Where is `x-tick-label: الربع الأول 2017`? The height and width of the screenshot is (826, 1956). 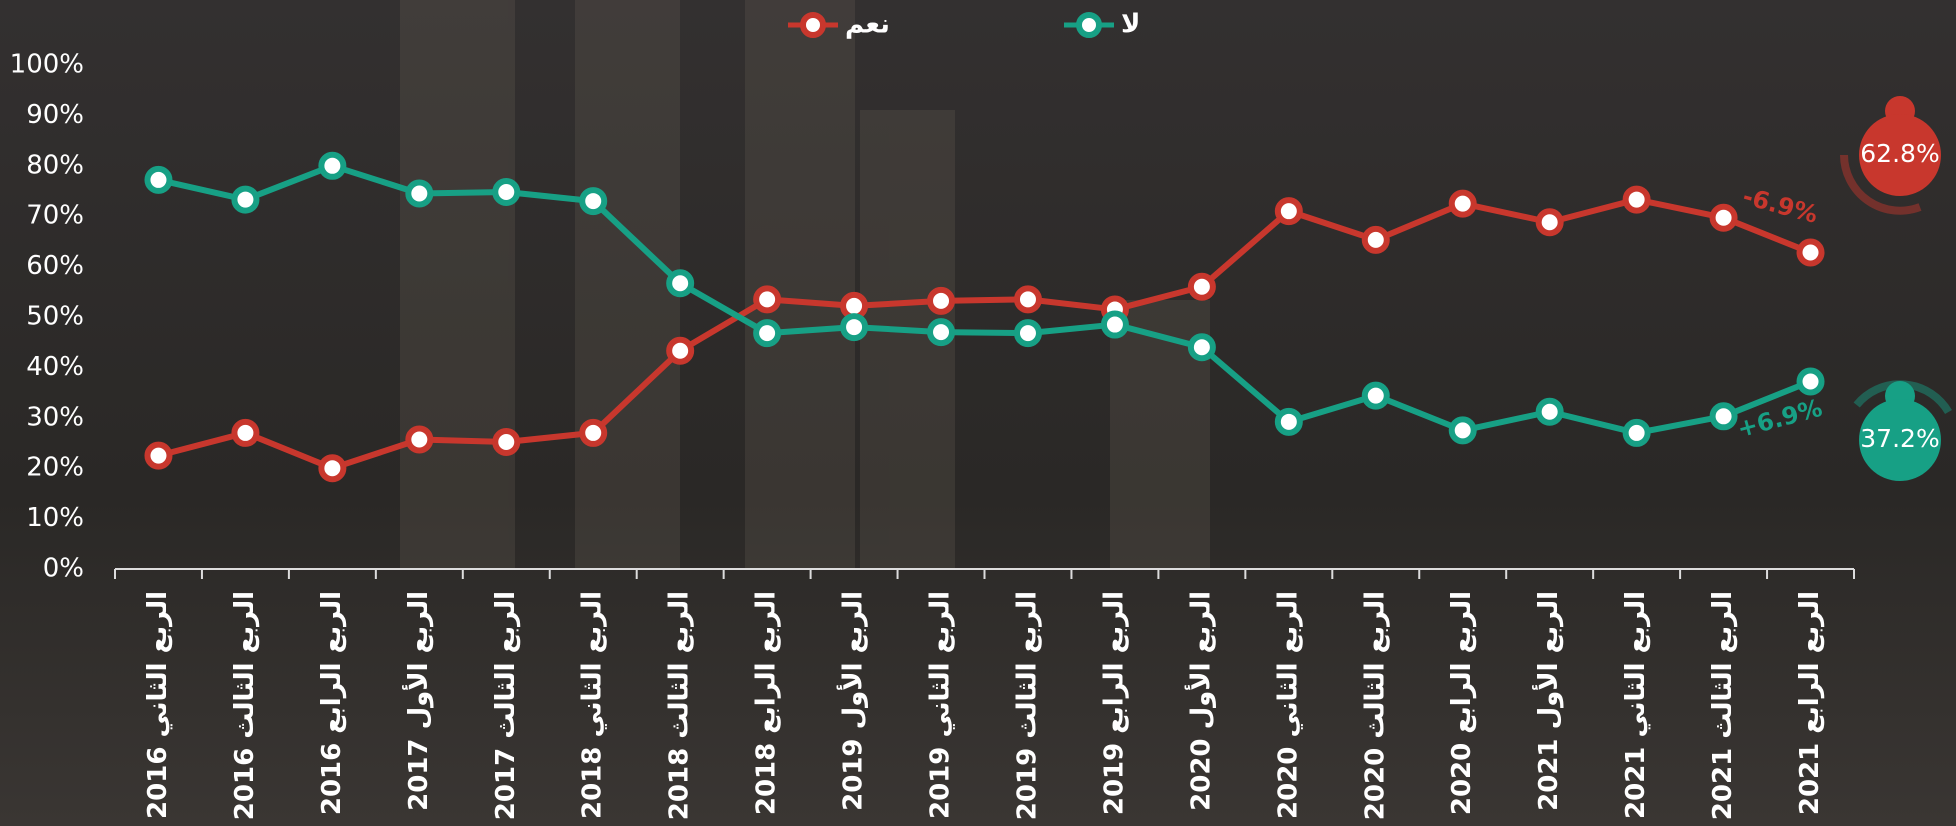 x-tick-label: الربع الأول 2017 is located at coordinates (418, 701).